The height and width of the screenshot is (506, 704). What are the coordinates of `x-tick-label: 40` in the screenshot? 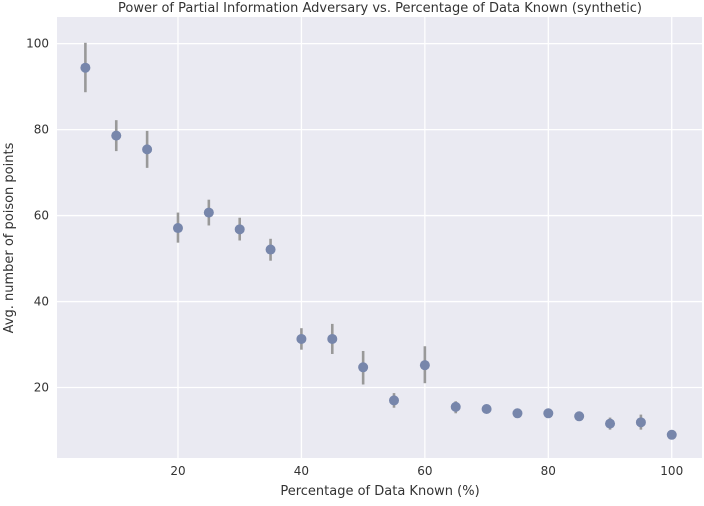 It's located at (301, 471).